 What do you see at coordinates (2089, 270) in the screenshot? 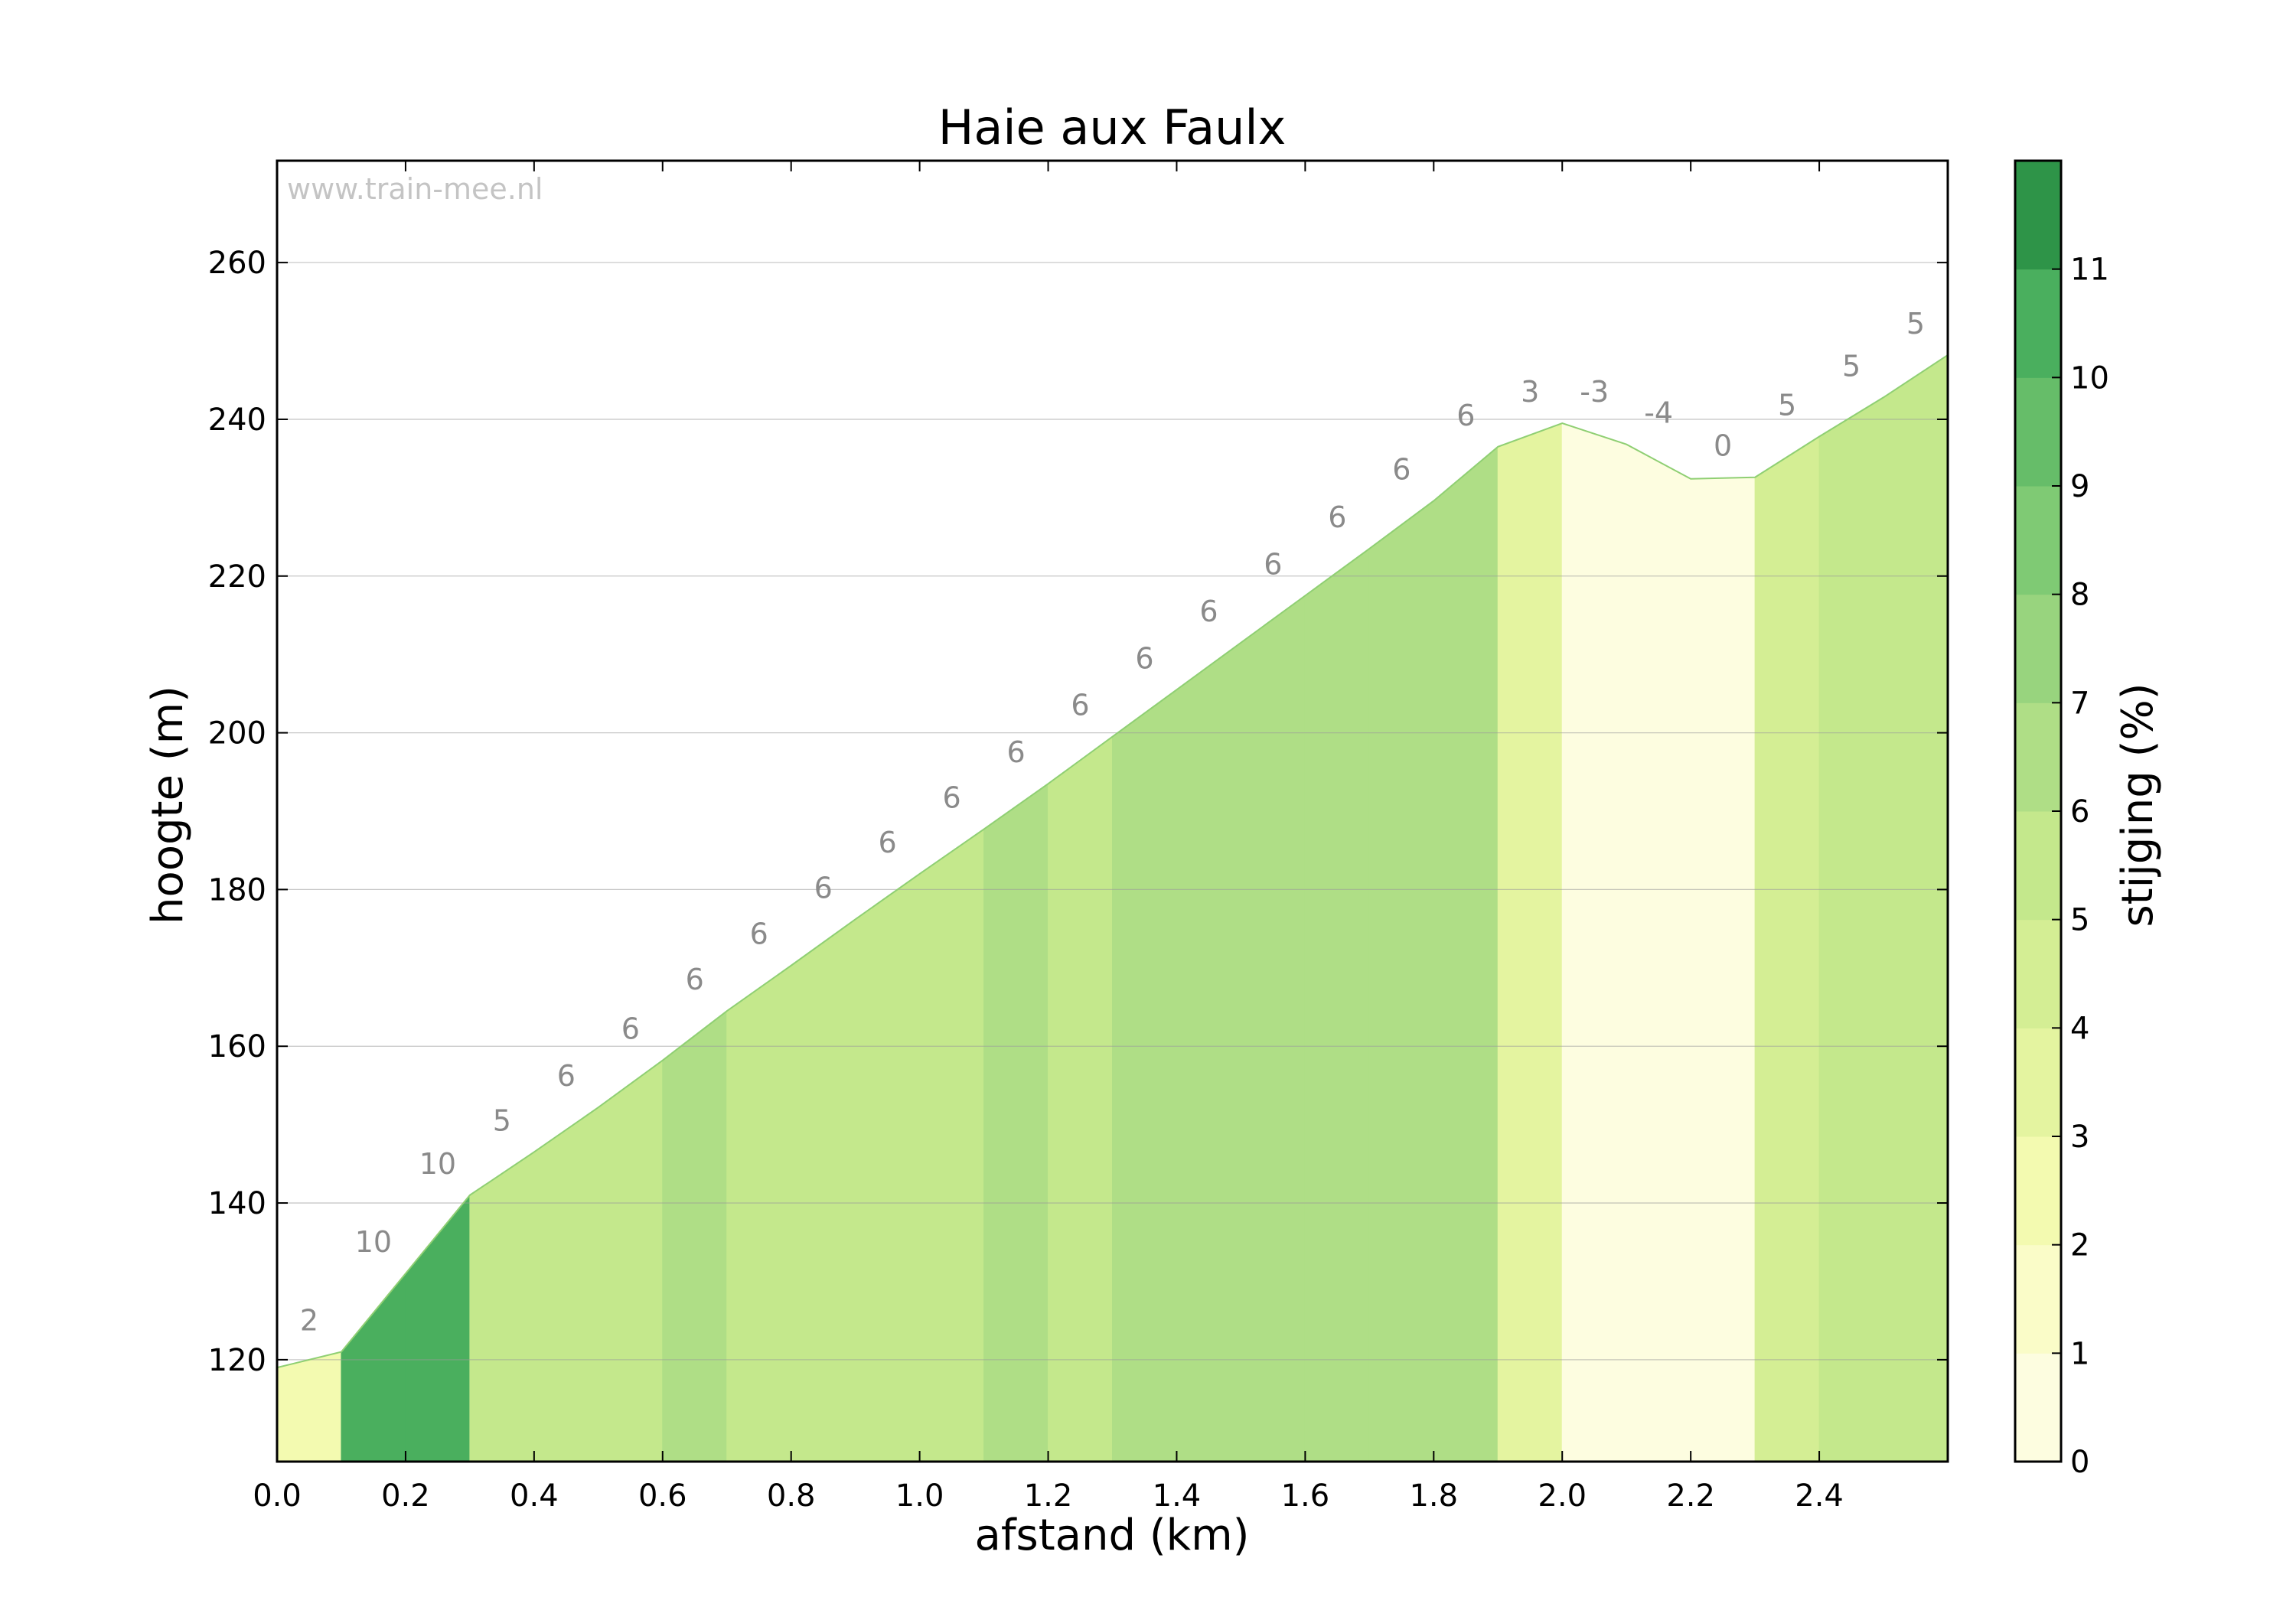
I see `colorbar-tick-label: 11` at bounding box center [2089, 270].